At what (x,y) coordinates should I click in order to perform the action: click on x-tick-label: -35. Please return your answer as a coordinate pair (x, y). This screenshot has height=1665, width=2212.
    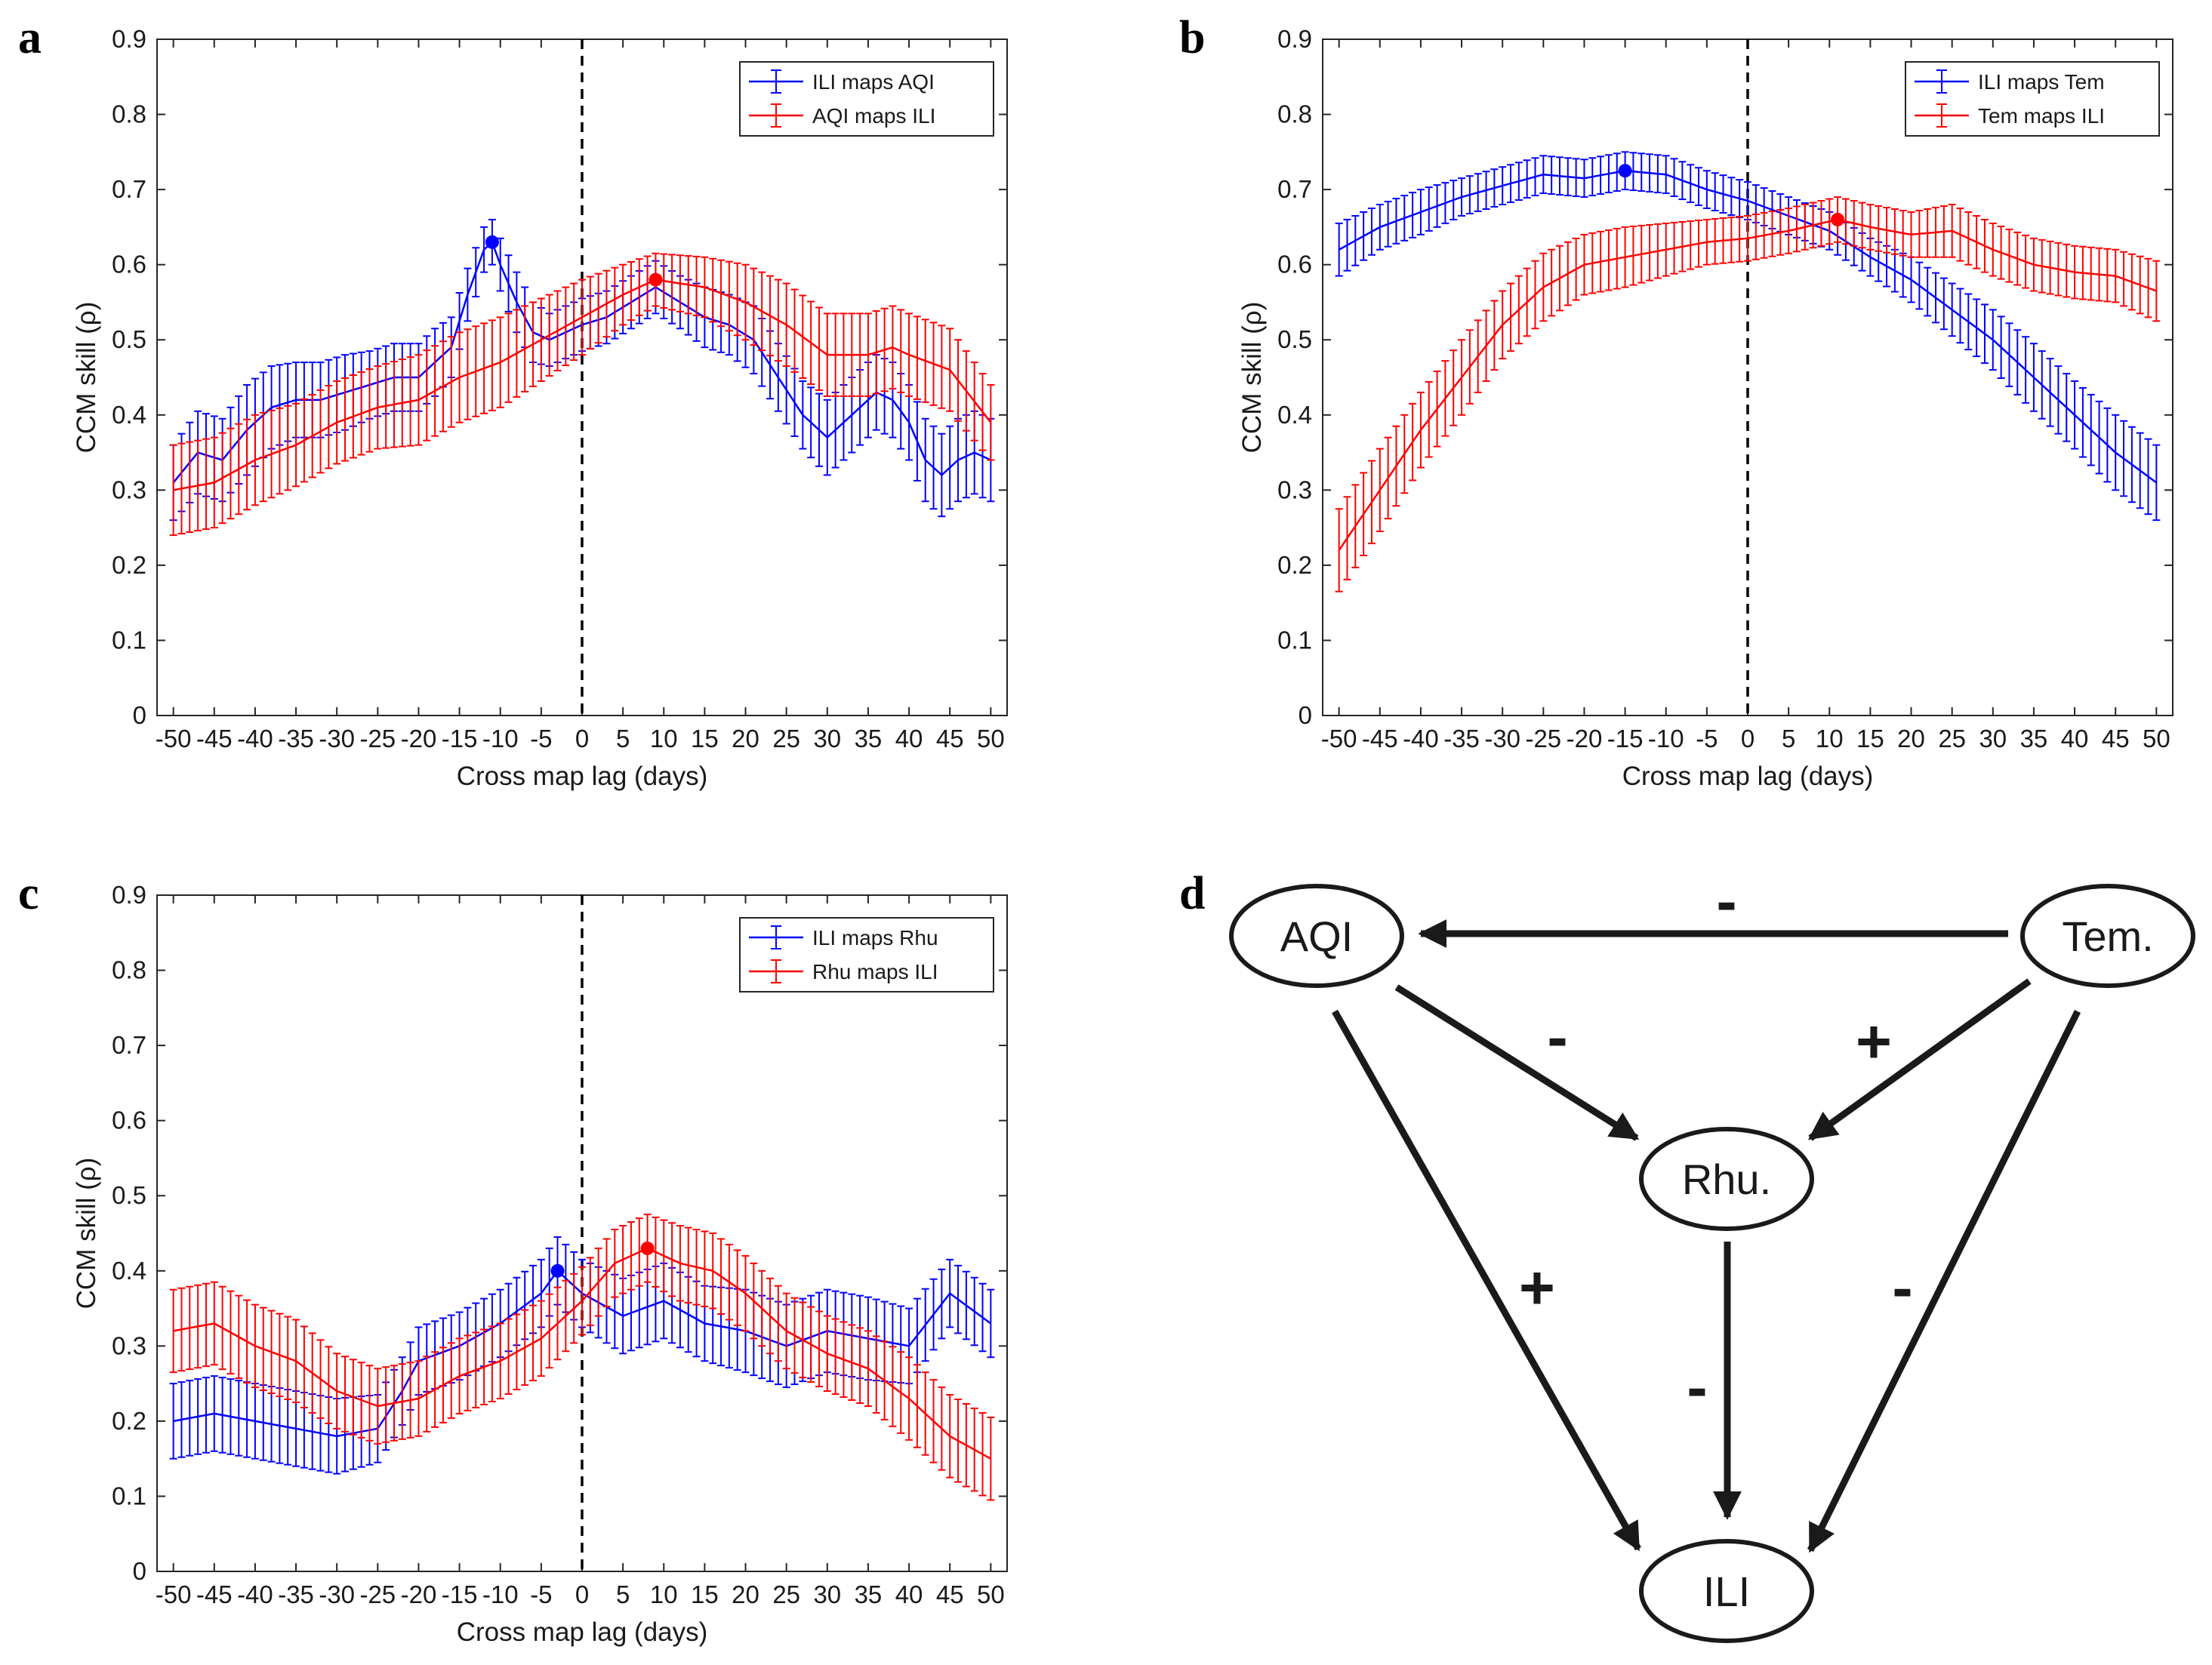
    Looking at the image, I should click on (1461, 738).